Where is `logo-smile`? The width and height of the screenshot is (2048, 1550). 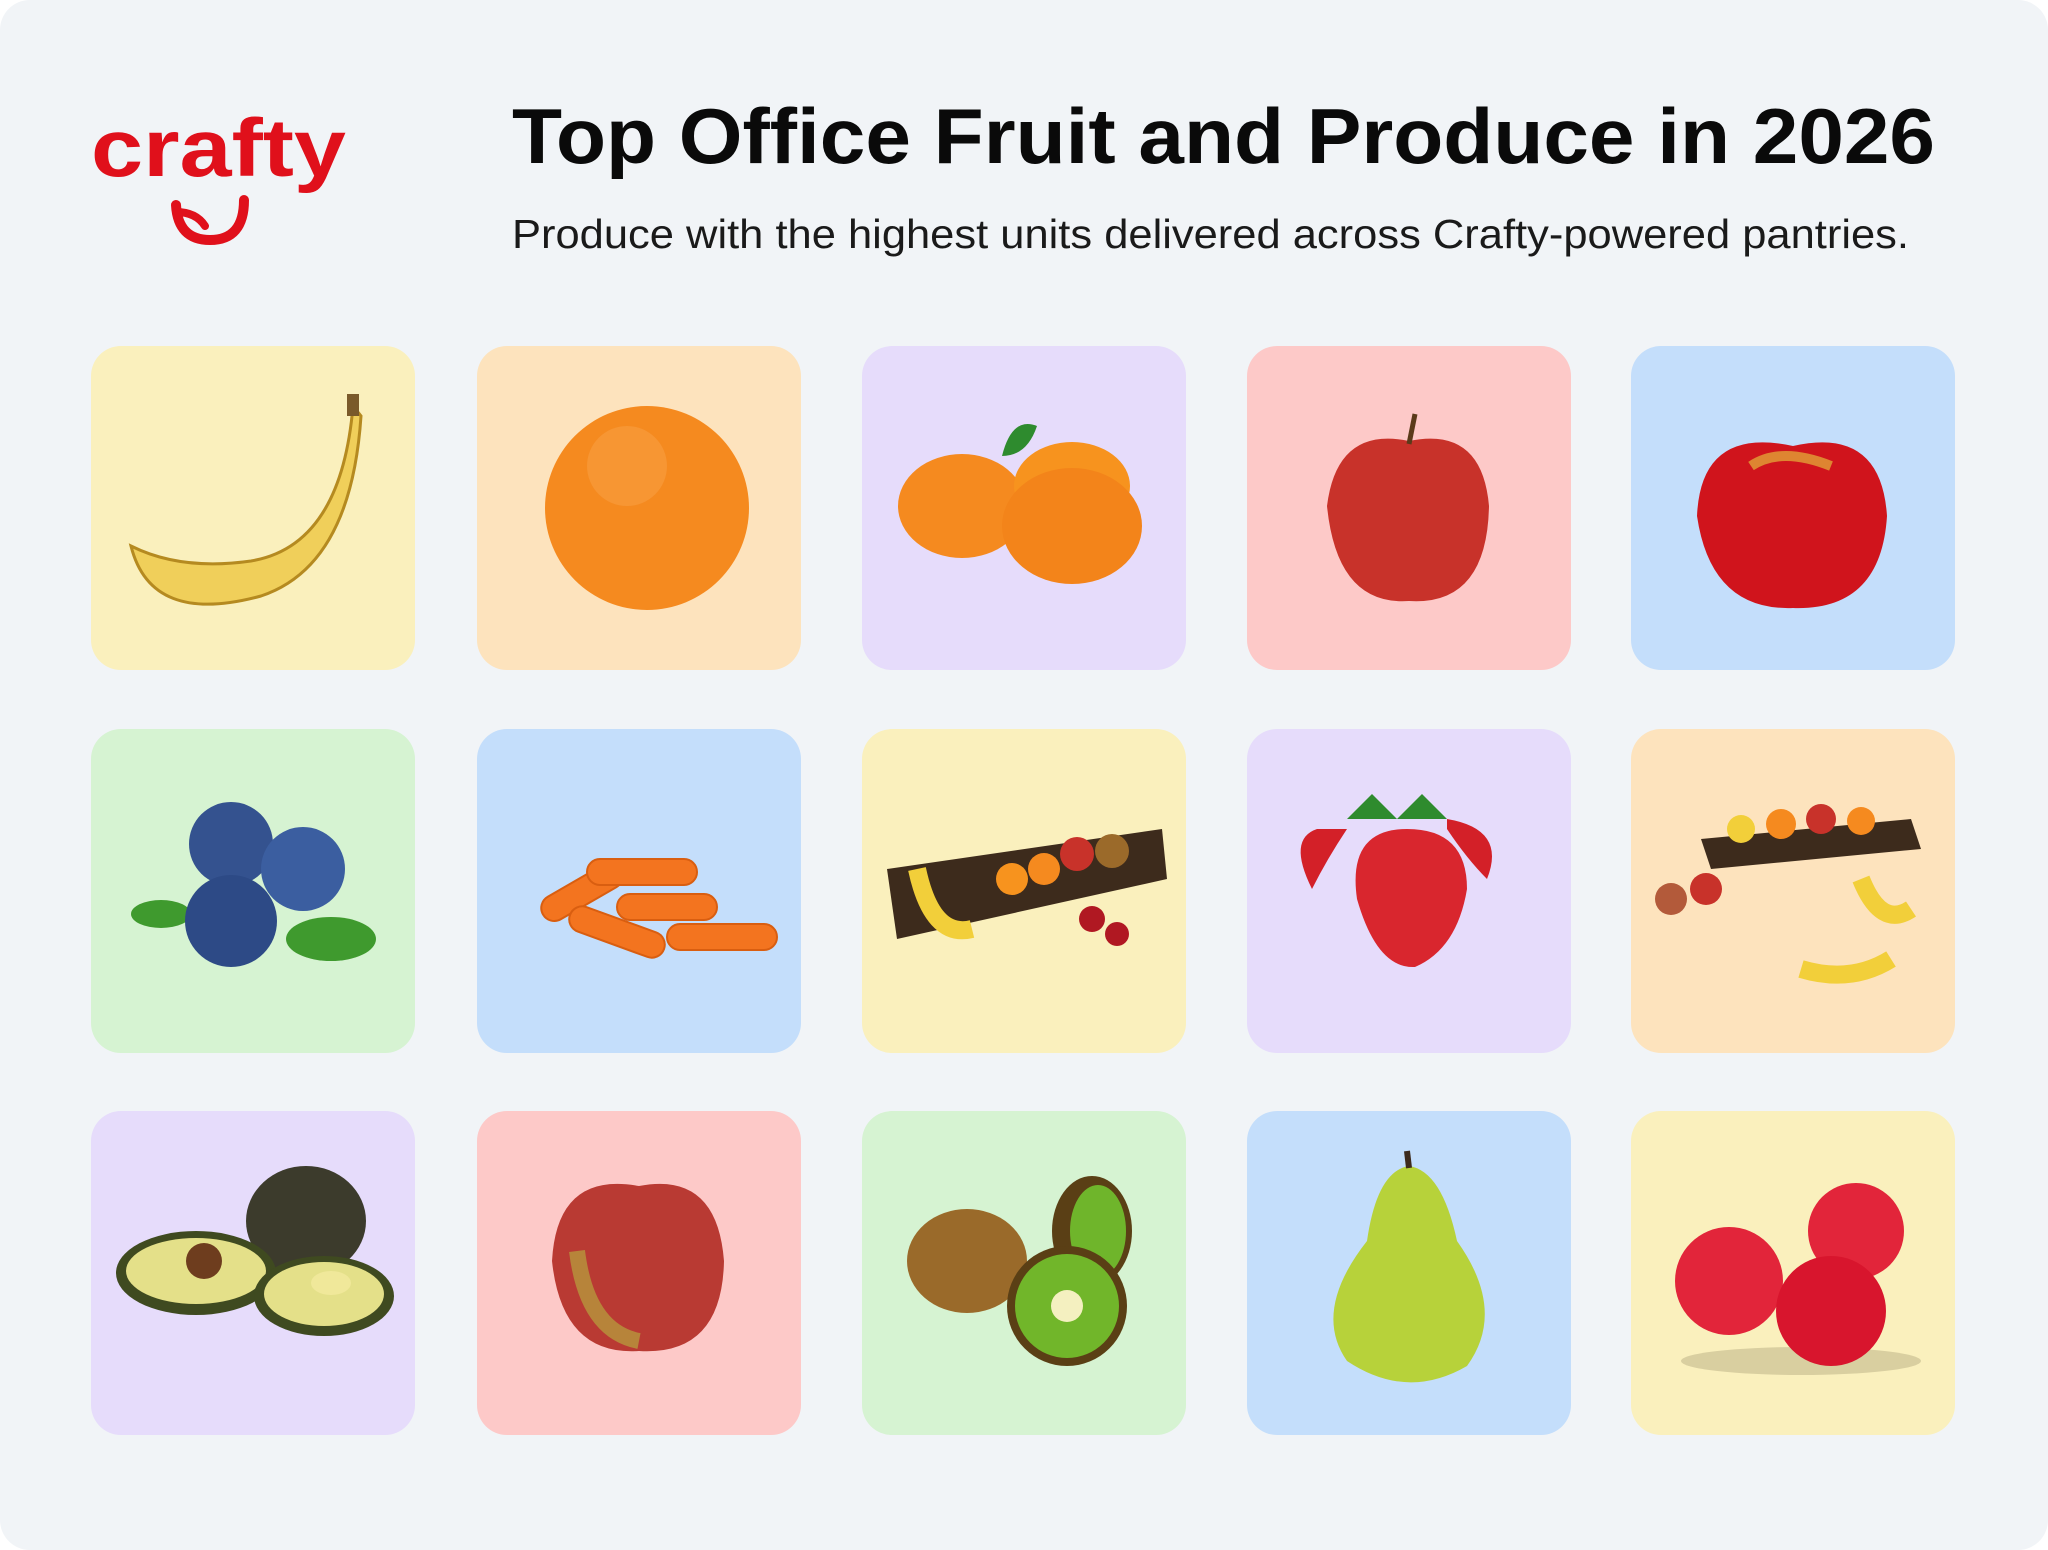 logo-smile is located at coordinates (210, 220).